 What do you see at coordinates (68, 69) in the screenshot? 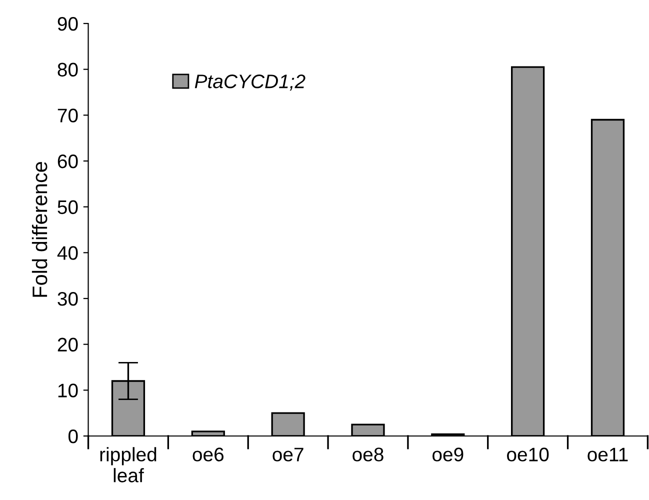
I see `y-tick-label: 80` at bounding box center [68, 69].